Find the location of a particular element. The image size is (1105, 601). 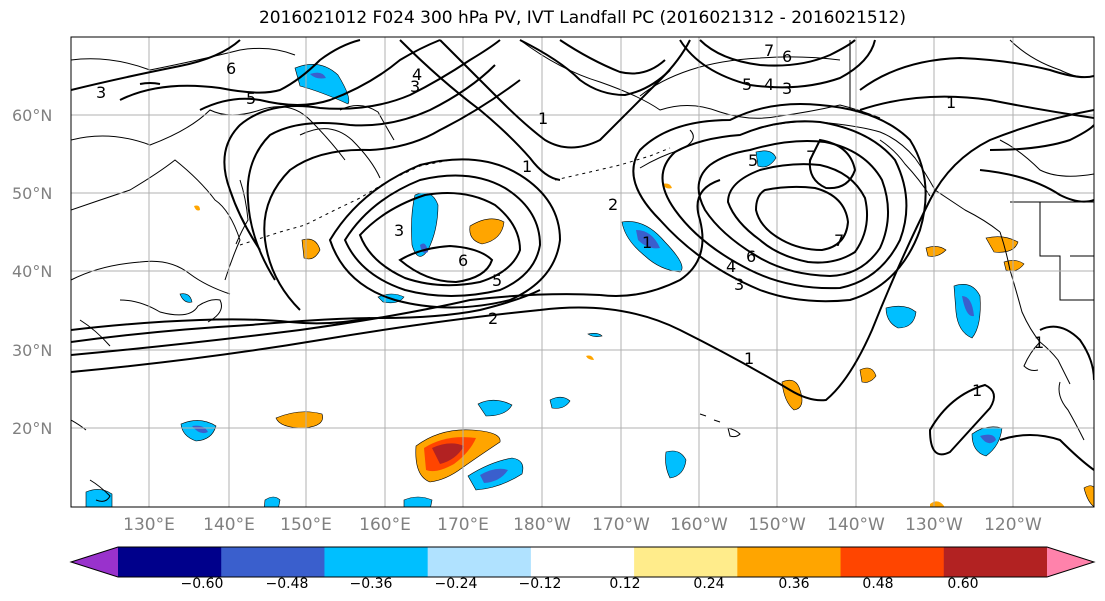

lon-label: 150°E is located at coordinates (306, 525).